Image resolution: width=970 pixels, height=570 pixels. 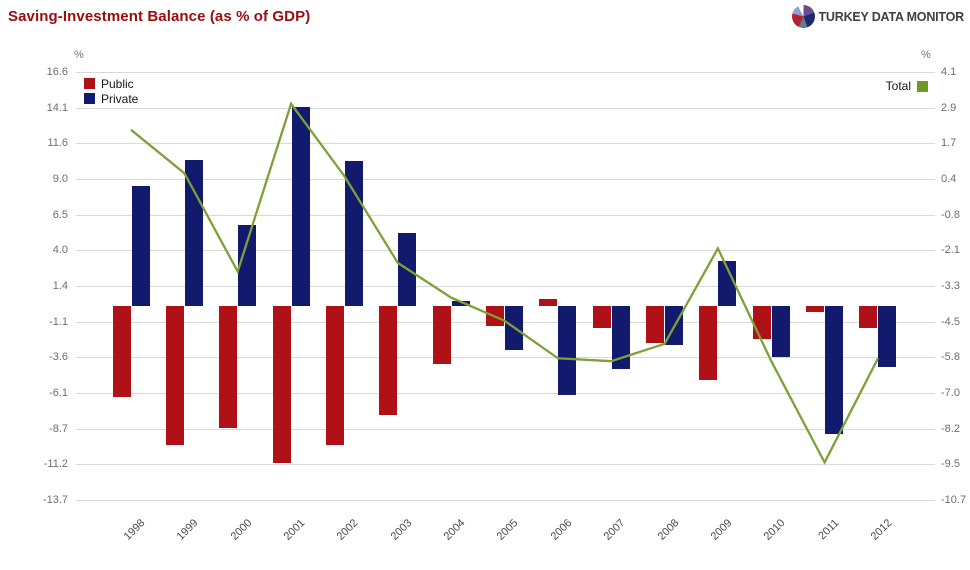 I want to click on right-axis-tick: 2.9, so click(x=949, y=107).